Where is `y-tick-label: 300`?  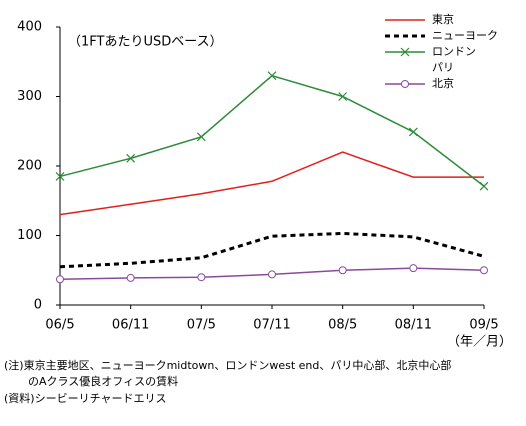 y-tick-label: 300 is located at coordinates (29, 96).